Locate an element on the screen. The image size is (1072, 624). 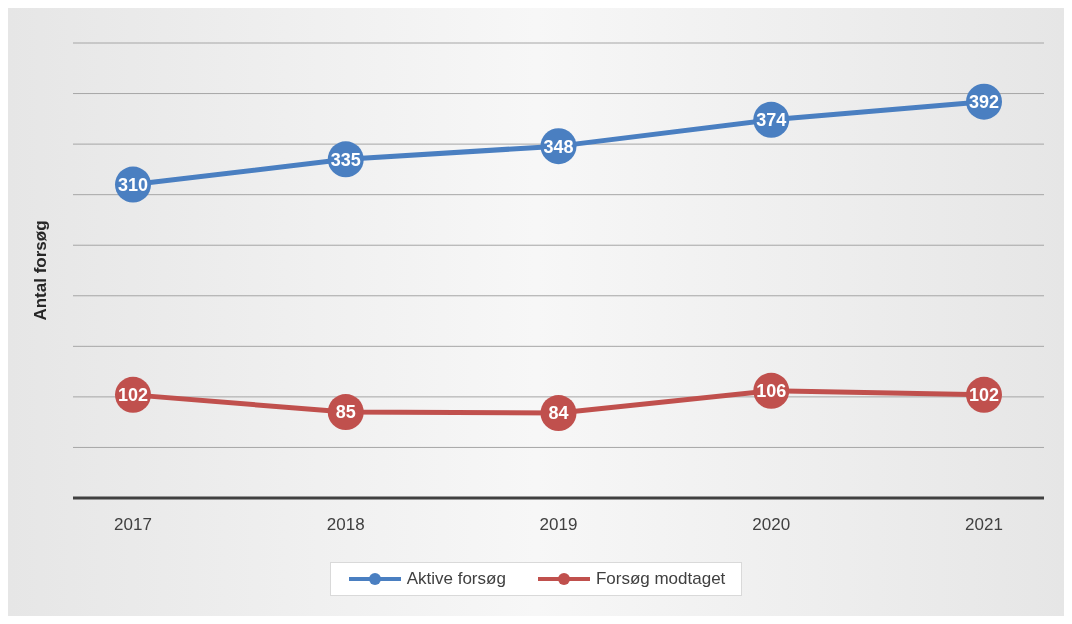
legend-label: Forsøg modtaget is located at coordinates (660, 579).